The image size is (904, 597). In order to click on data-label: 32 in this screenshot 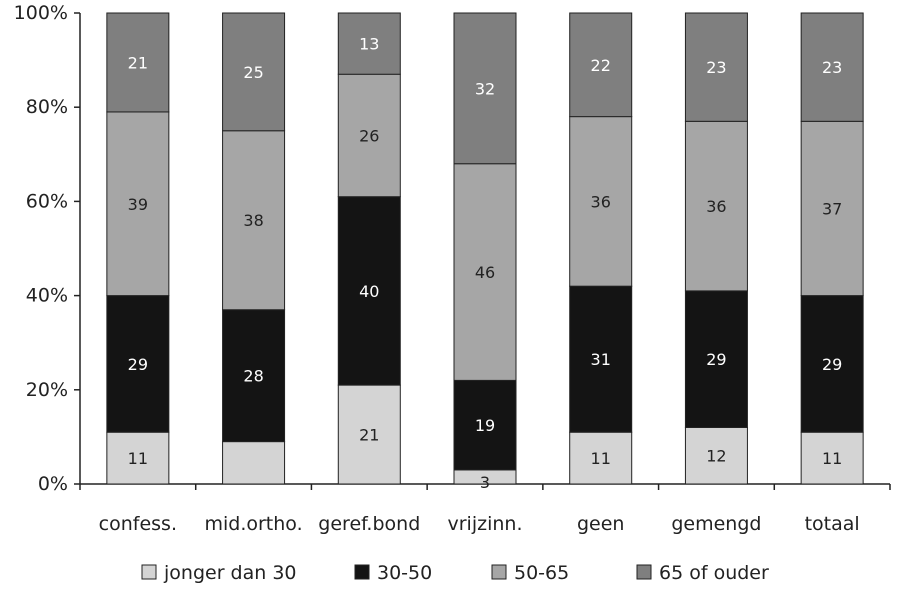, I will do `click(485, 88)`.